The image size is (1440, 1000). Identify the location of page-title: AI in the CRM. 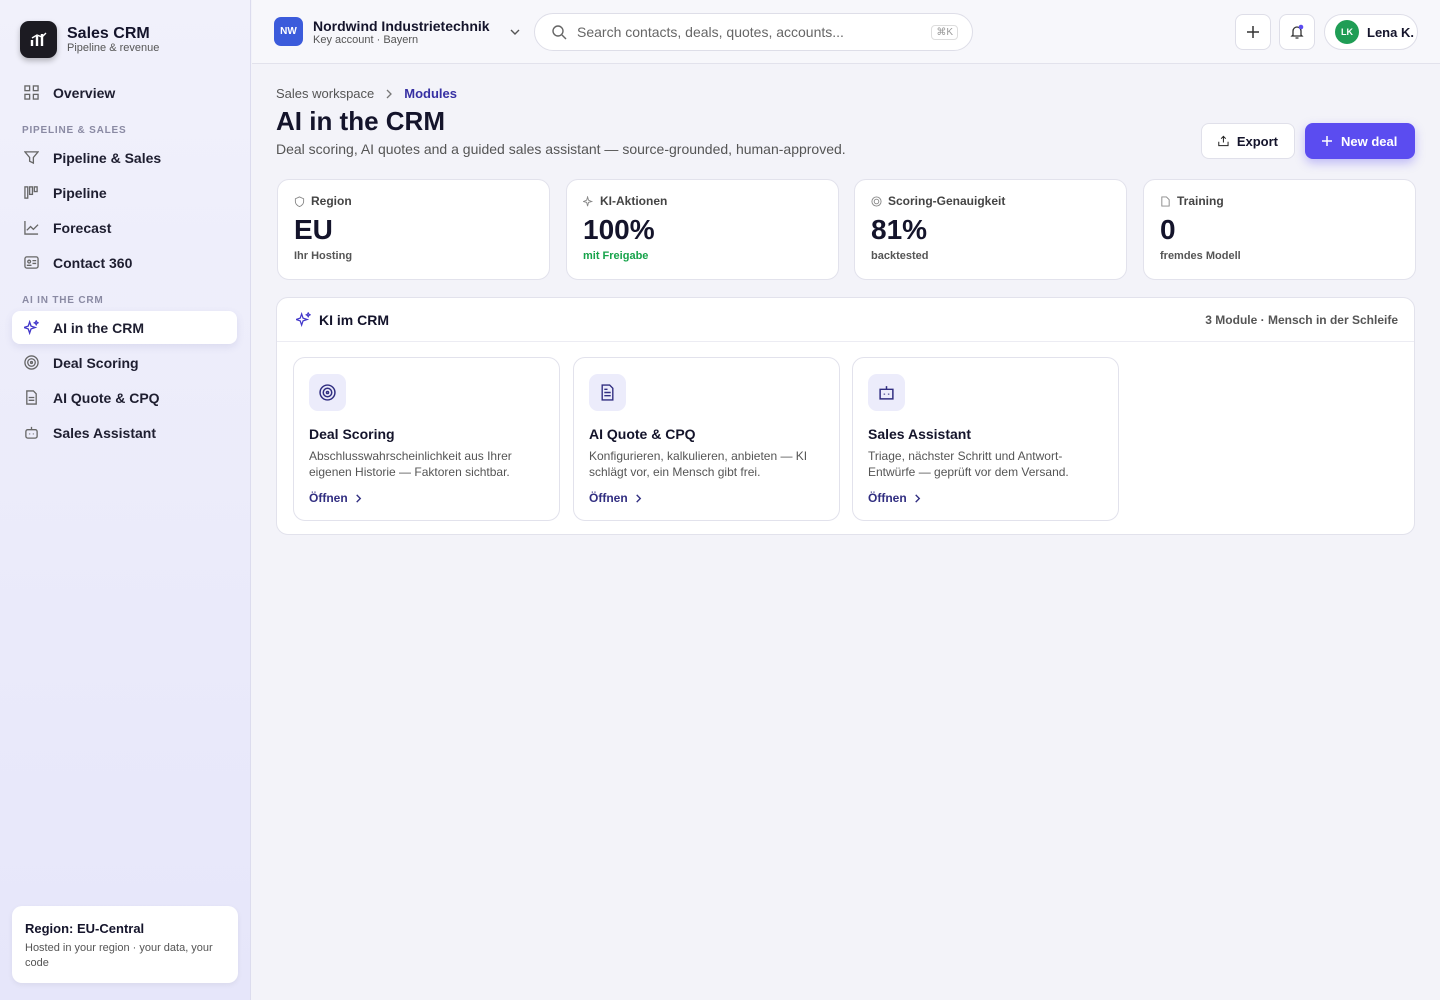
(360, 121).